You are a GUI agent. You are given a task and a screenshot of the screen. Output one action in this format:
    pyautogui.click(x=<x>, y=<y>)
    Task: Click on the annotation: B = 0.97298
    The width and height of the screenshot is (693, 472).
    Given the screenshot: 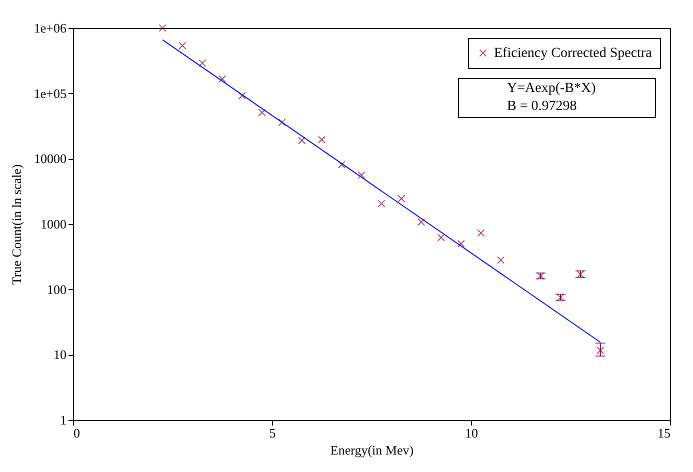 What is the action you would take?
    pyautogui.click(x=542, y=107)
    